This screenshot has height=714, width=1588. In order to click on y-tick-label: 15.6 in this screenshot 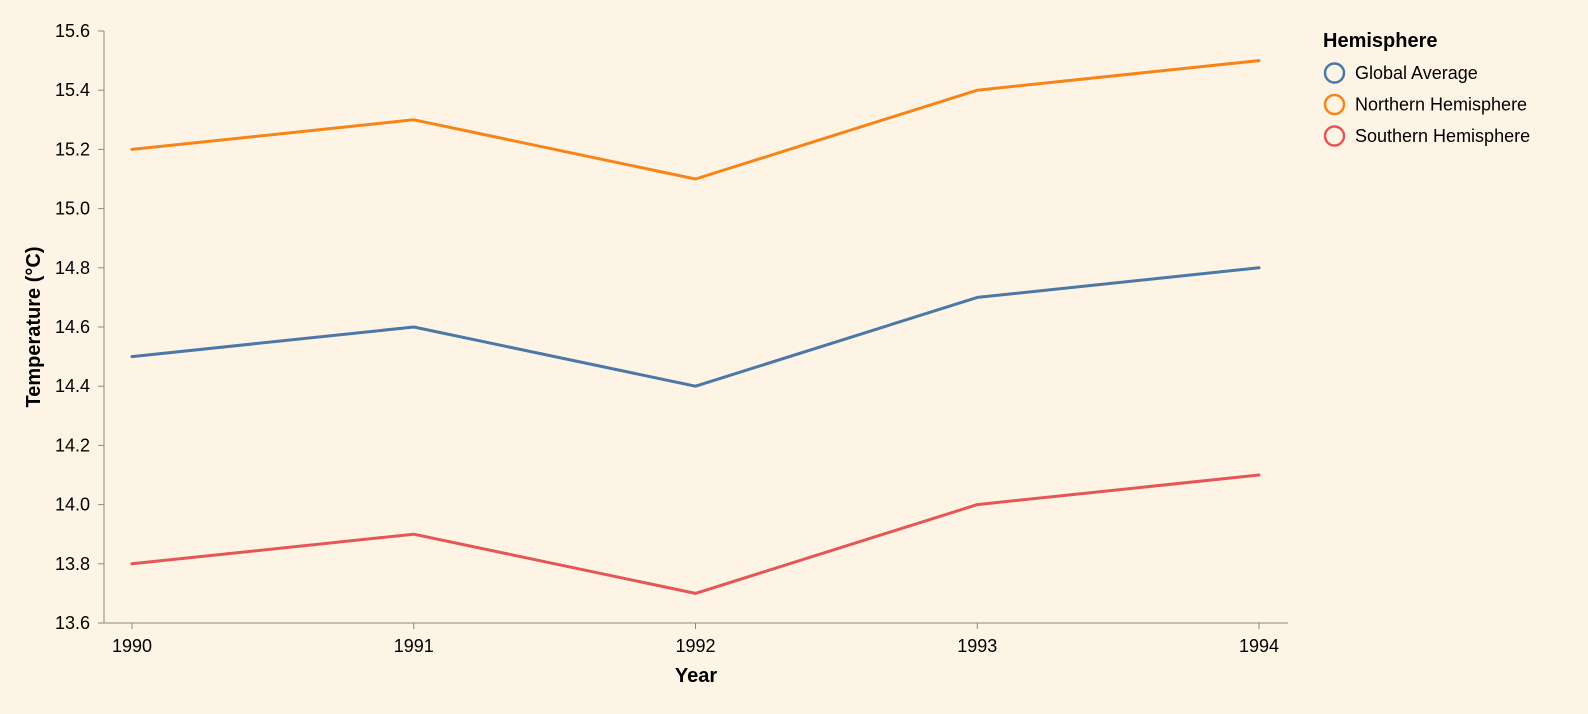, I will do `click(72, 31)`.